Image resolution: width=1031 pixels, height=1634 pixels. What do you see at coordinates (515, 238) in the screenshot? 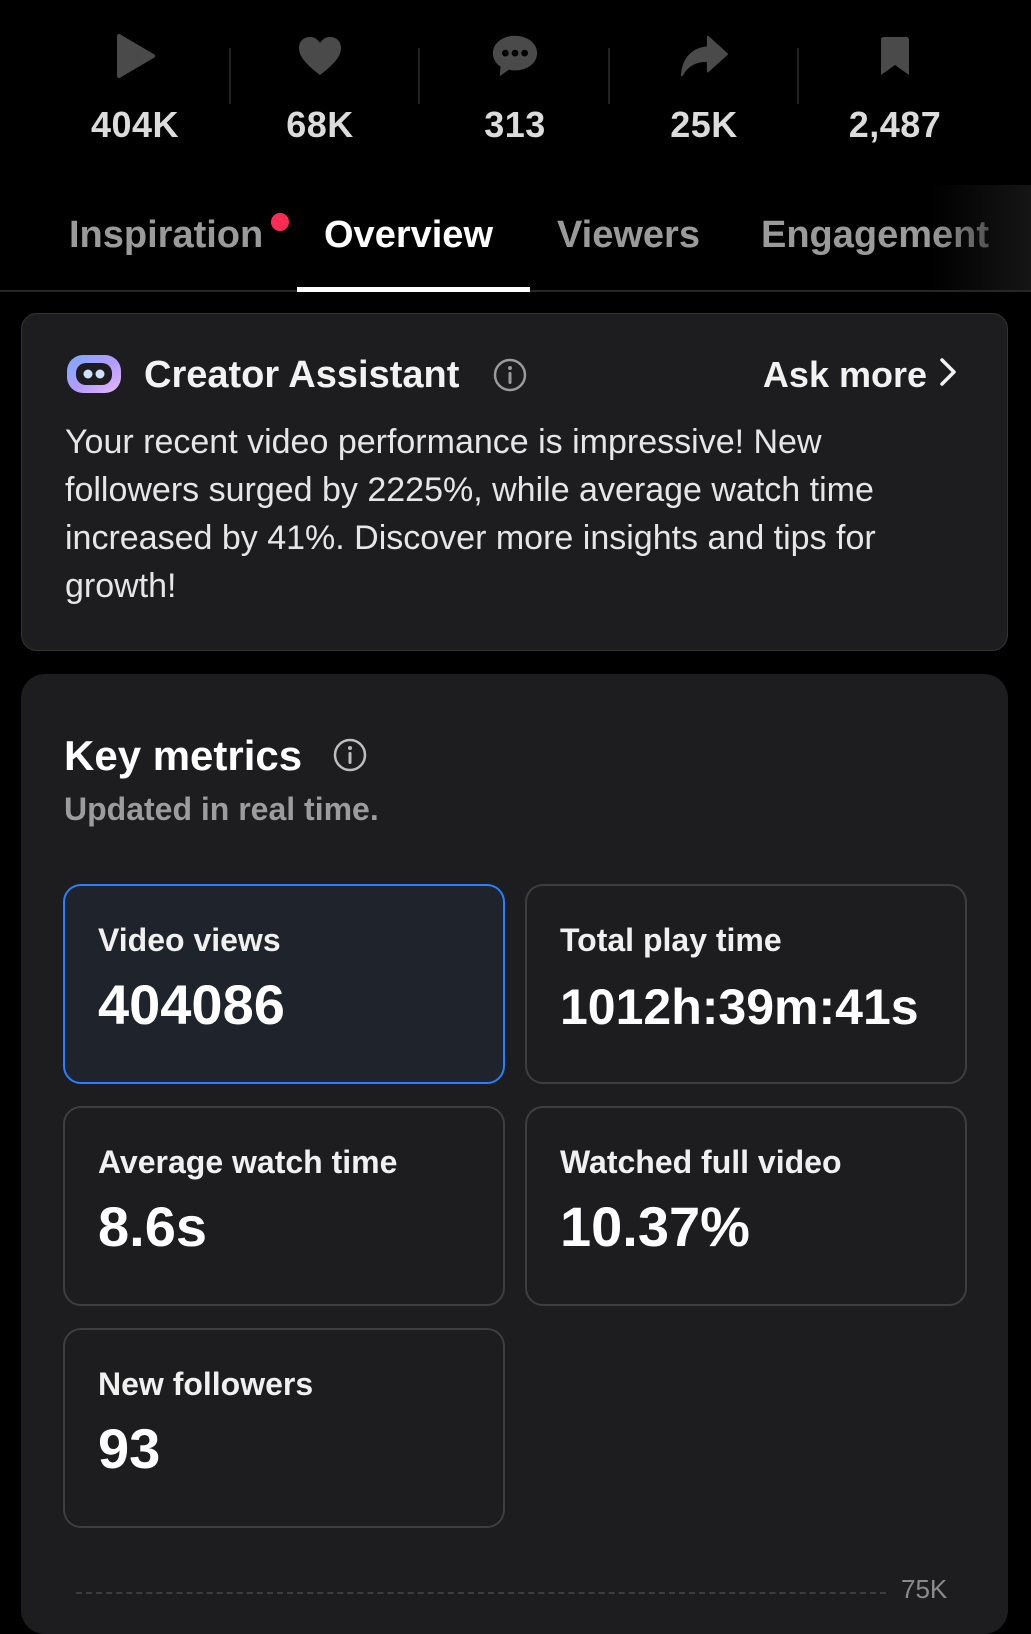
I see `analytics-tabs: Inspiration Overview Viewers Engagement` at bounding box center [515, 238].